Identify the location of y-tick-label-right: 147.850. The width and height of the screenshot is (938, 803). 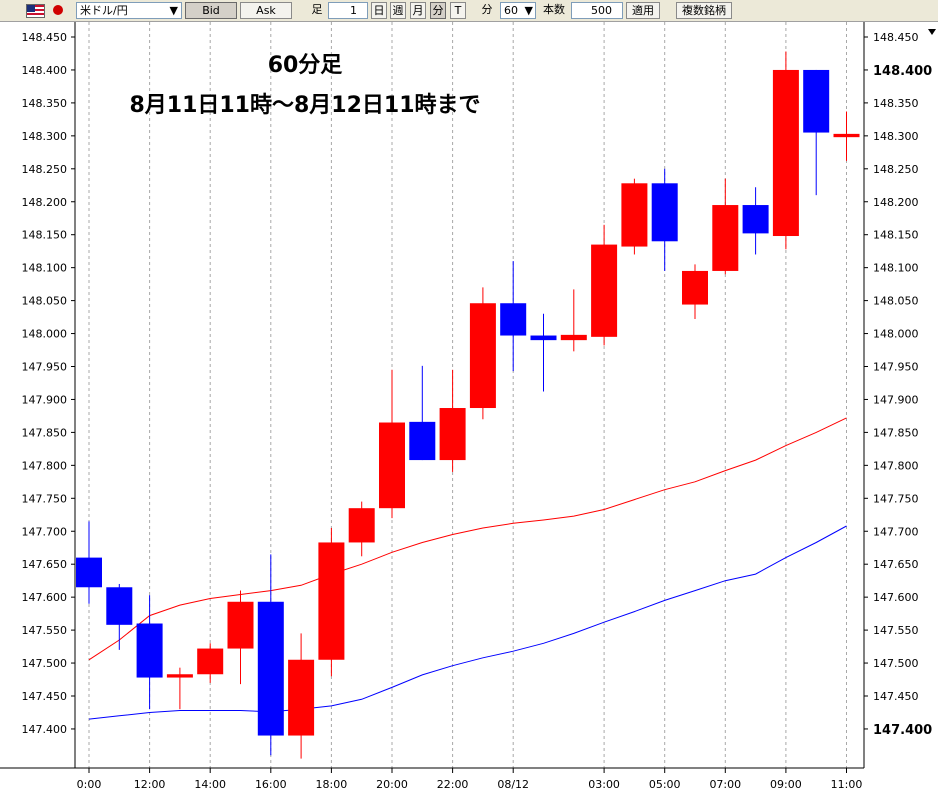
(896, 432).